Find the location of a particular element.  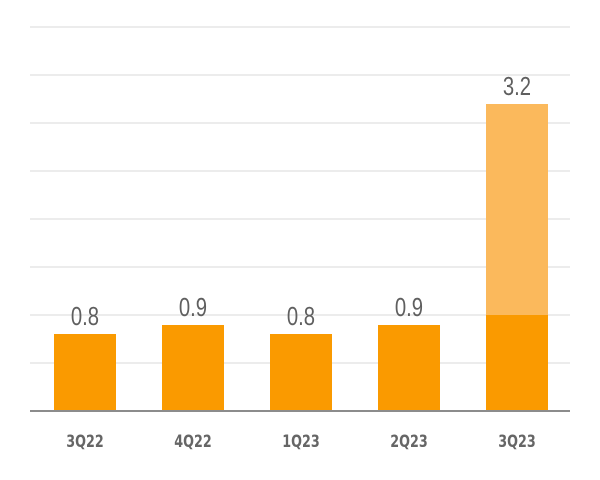

x-tick-label: 1Q23 is located at coordinates (301, 442).